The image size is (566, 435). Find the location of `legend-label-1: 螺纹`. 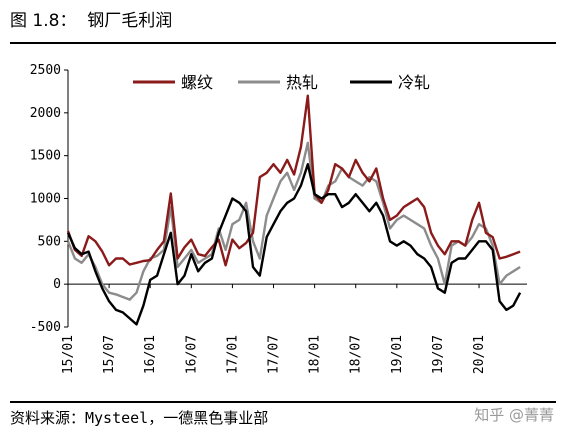

legend-label-1: 螺纹 is located at coordinates (197, 82).